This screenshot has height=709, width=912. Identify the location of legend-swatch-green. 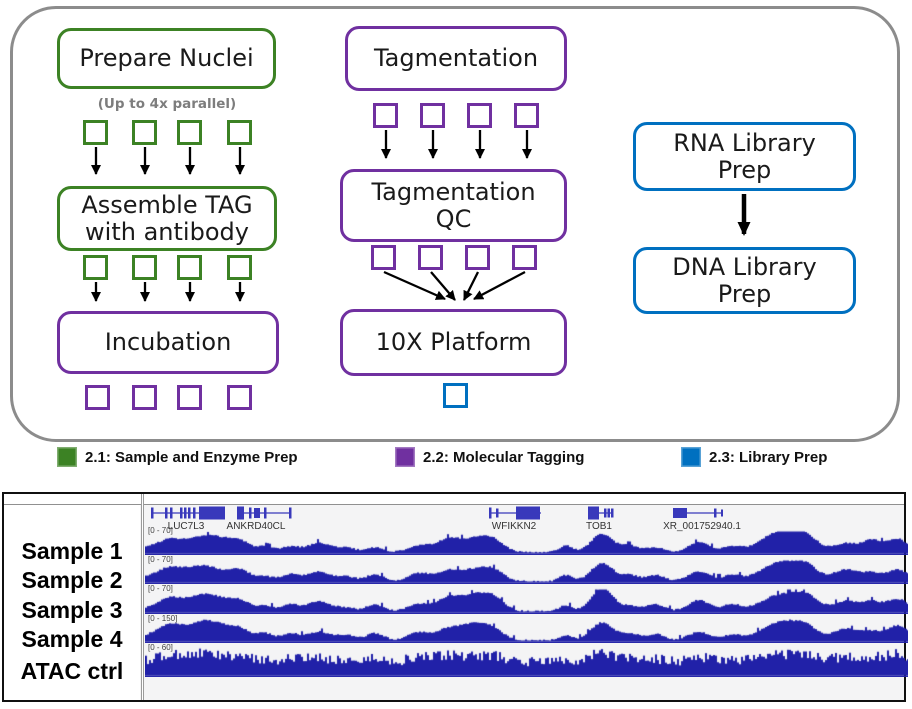
(67, 457).